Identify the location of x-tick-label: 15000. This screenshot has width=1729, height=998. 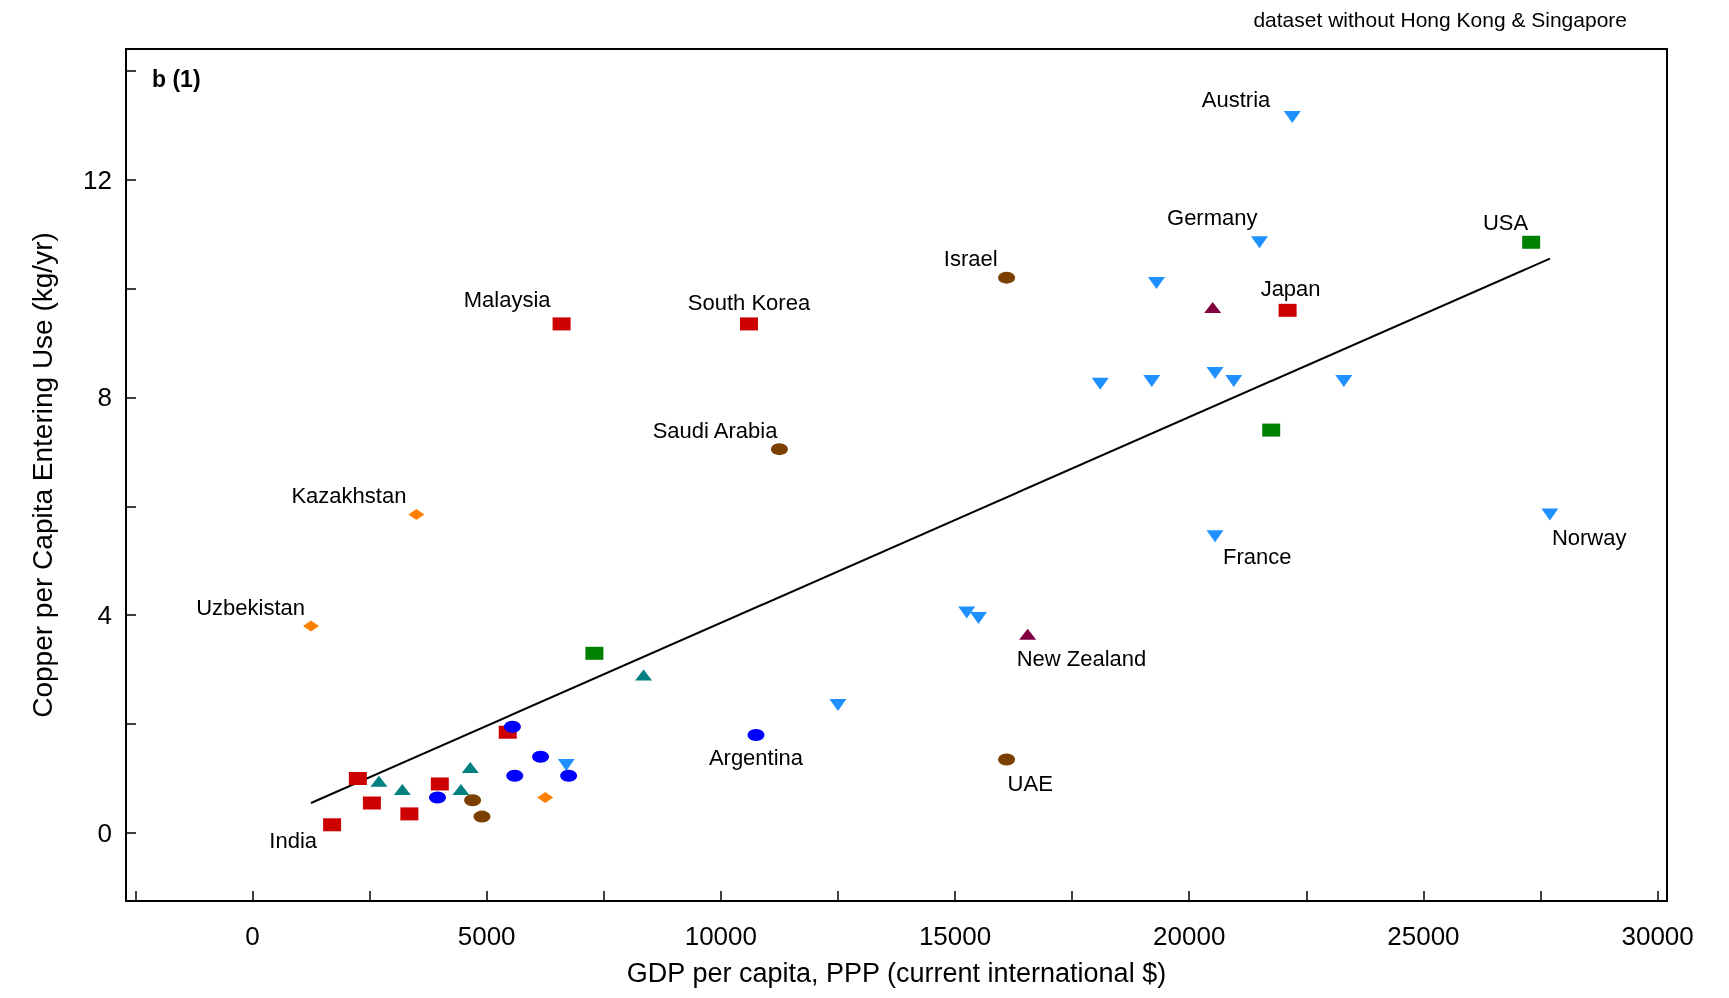
(955, 936).